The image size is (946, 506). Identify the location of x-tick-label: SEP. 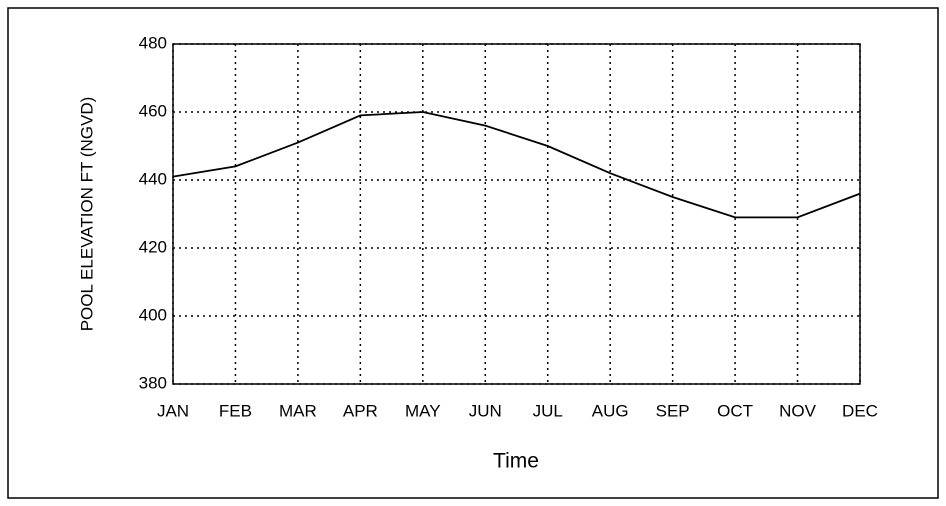
(673, 410).